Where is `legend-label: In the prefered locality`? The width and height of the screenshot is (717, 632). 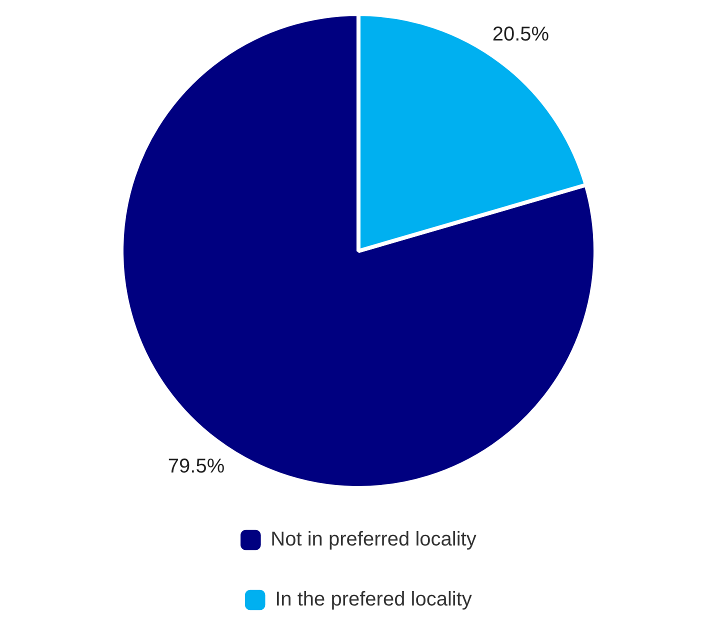
legend-label: In the prefered locality is located at coordinates (373, 599).